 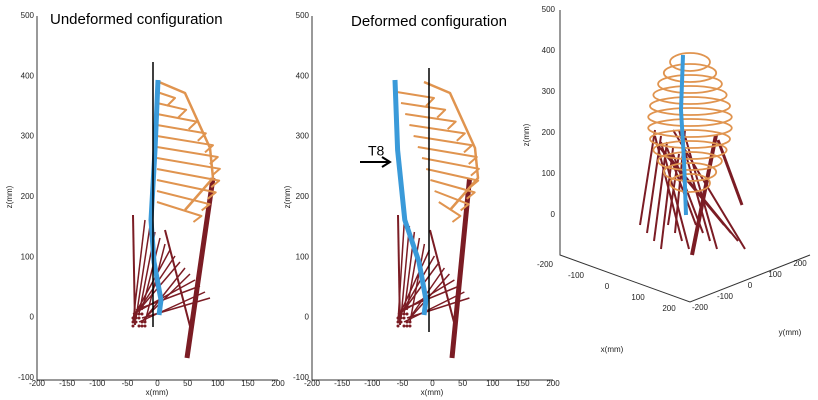 I want to click on z-tick-label: 400, so click(x=549, y=50).